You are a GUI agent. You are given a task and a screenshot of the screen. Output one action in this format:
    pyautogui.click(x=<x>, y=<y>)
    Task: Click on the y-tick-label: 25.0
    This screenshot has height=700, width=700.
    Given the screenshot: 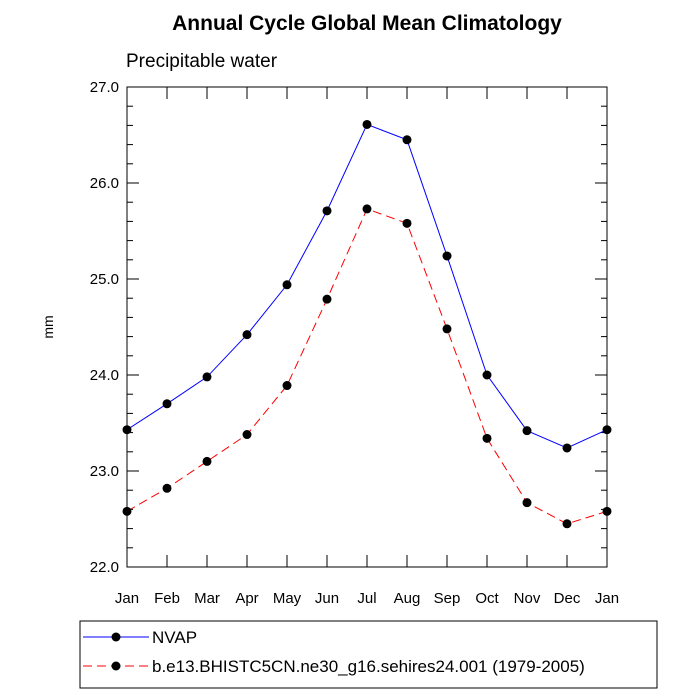 What is the action you would take?
    pyautogui.click(x=104, y=279)
    